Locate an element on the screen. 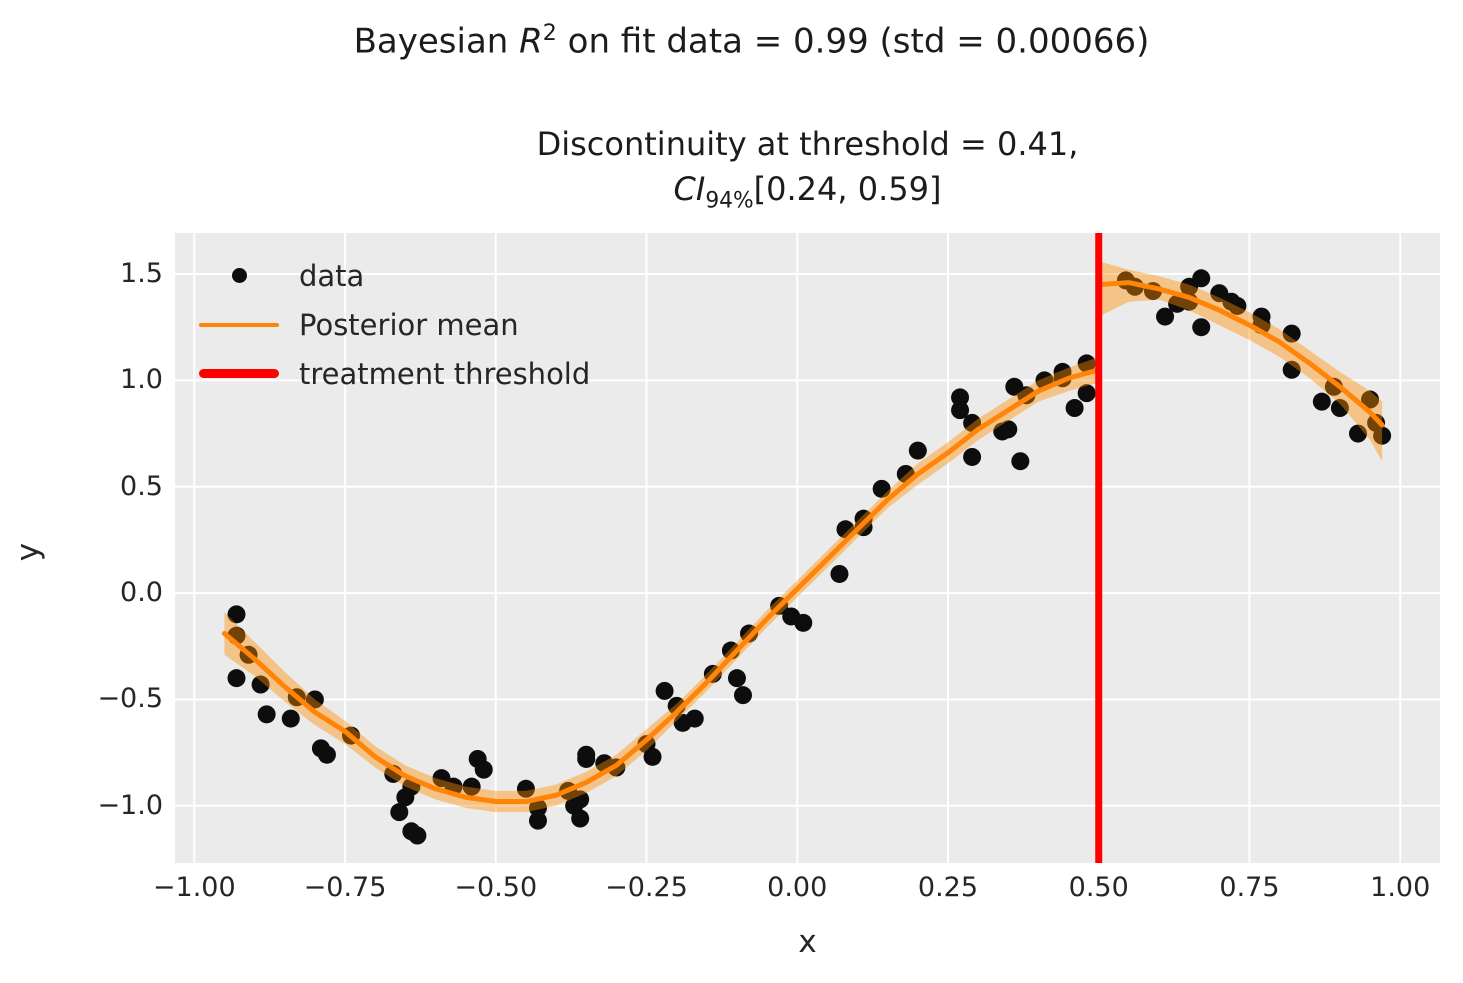 The width and height of the screenshot is (1463, 983). posterior-mean-curve is located at coordinates (1240, 354).